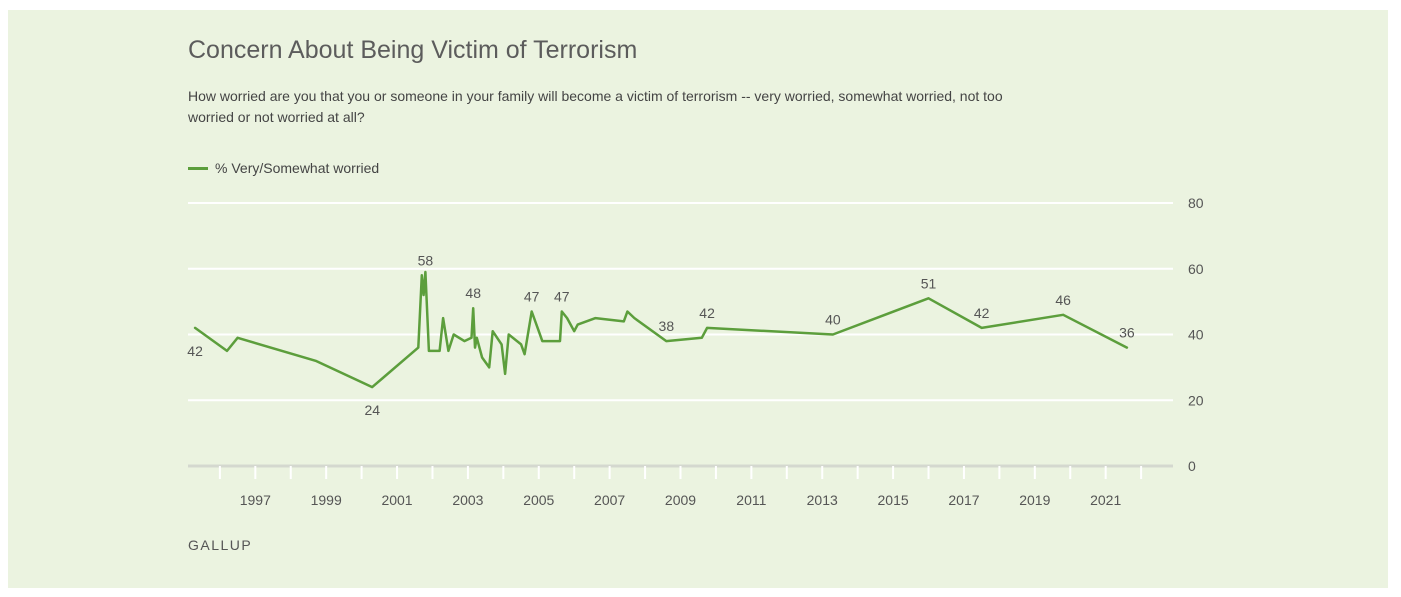  Describe the element at coordinates (220, 545) in the screenshot. I see `source-label: GALLUP` at that location.